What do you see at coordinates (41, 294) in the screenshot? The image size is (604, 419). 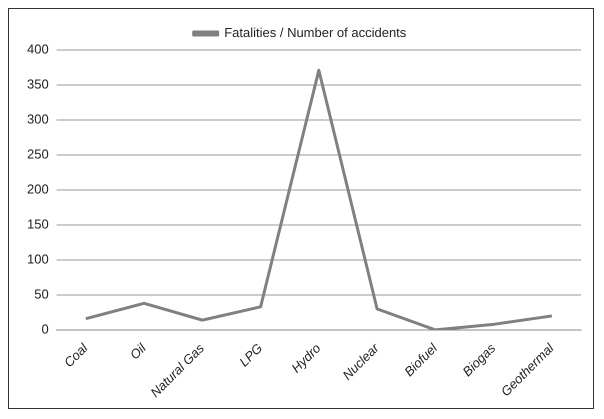 I see `y-tick-label: 50` at bounding box center [41, 294].